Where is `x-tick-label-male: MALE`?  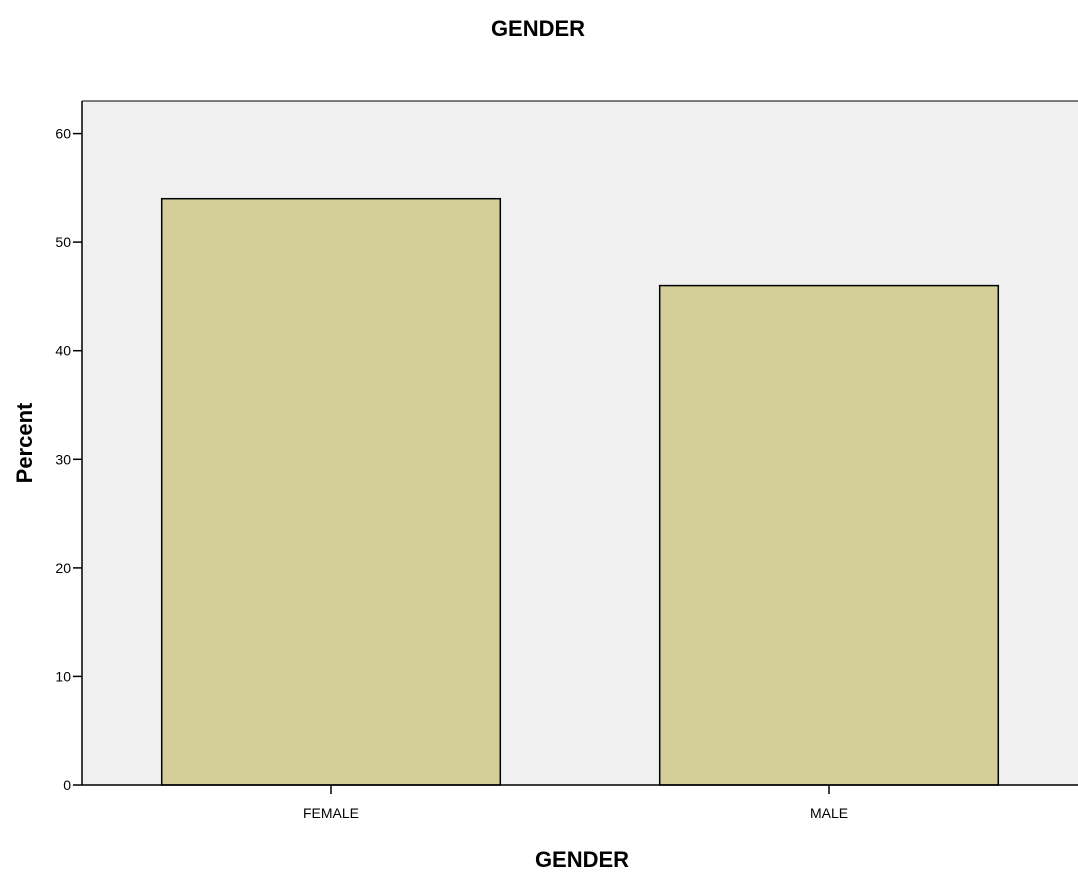 x-tick-label-male: MALE is located at coordinates (829, 813).